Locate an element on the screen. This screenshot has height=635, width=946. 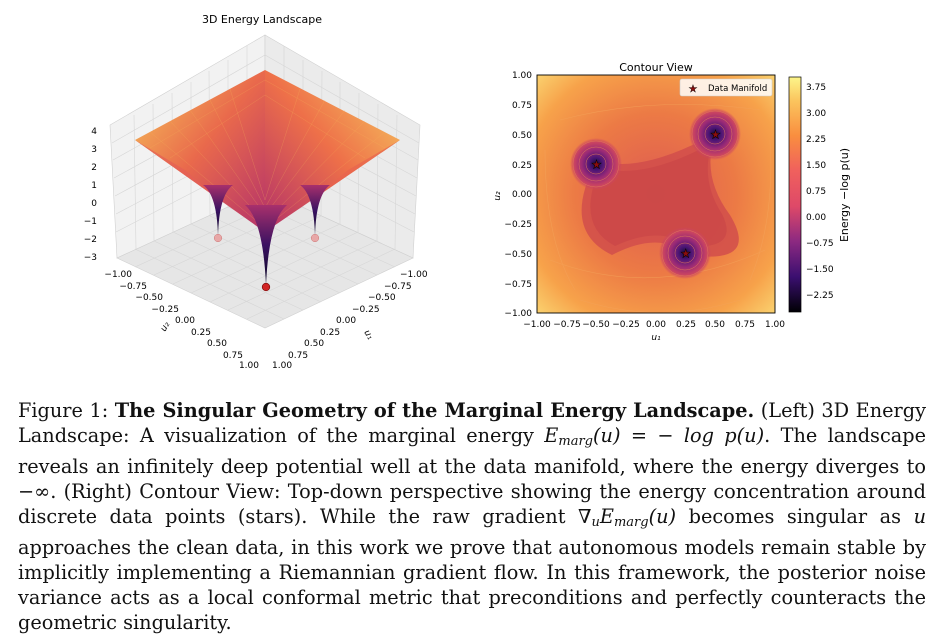
svg-text: −1 is located at coordinates (90, 222).